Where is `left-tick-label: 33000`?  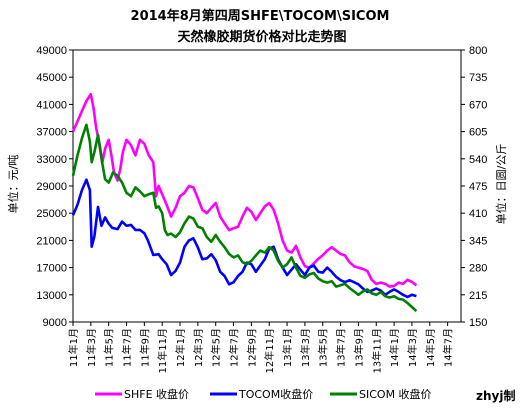 left-tick-label: 33000 is located at coordinates (51, 160).